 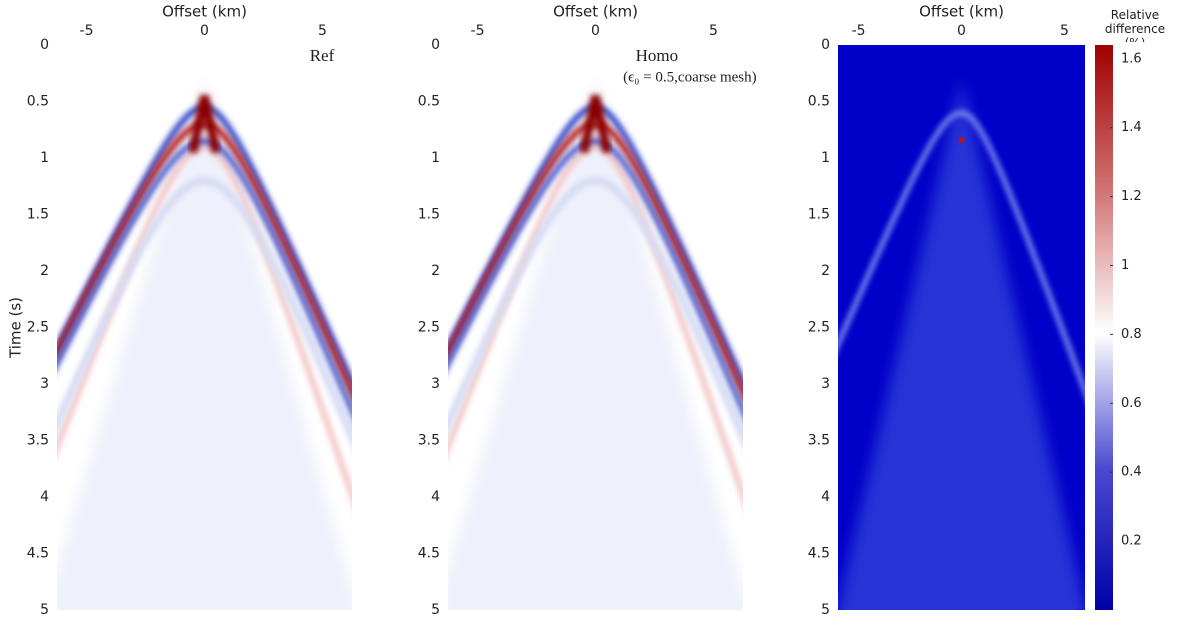 What do you see at coordinates (322, 55) in the screenshot?
I see `annotation: Ref` at bounding box center [322, 55].